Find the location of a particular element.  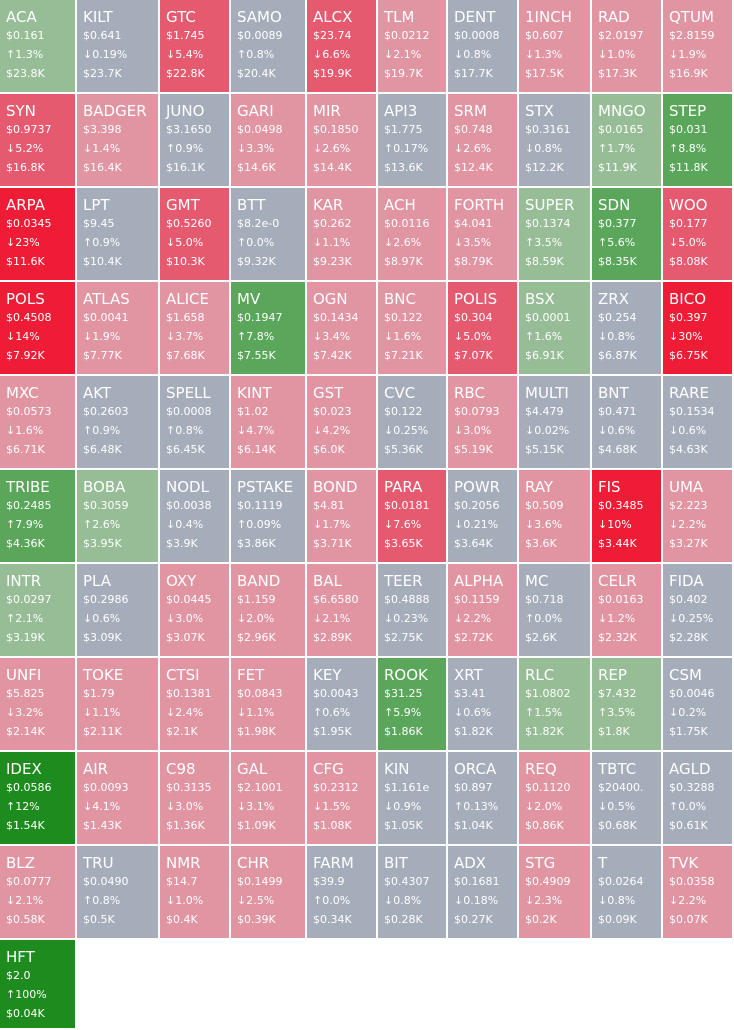

tile-rare: RARE $0.1534 ↓0.6% $4.63K is located at coordinates (697, 422).